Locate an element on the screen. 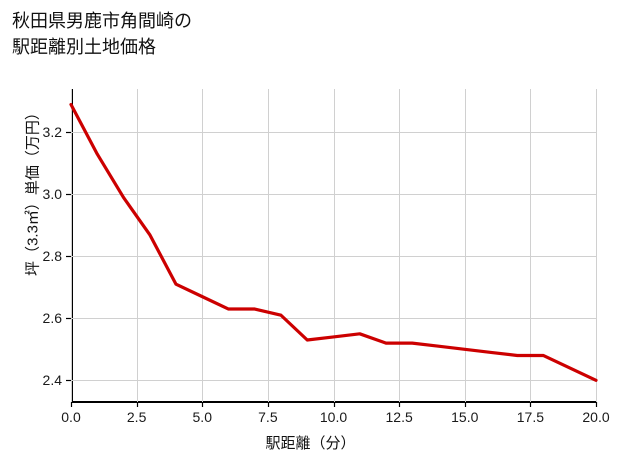  x-tick-label: 5.0 is located at coordinates (202, 417).